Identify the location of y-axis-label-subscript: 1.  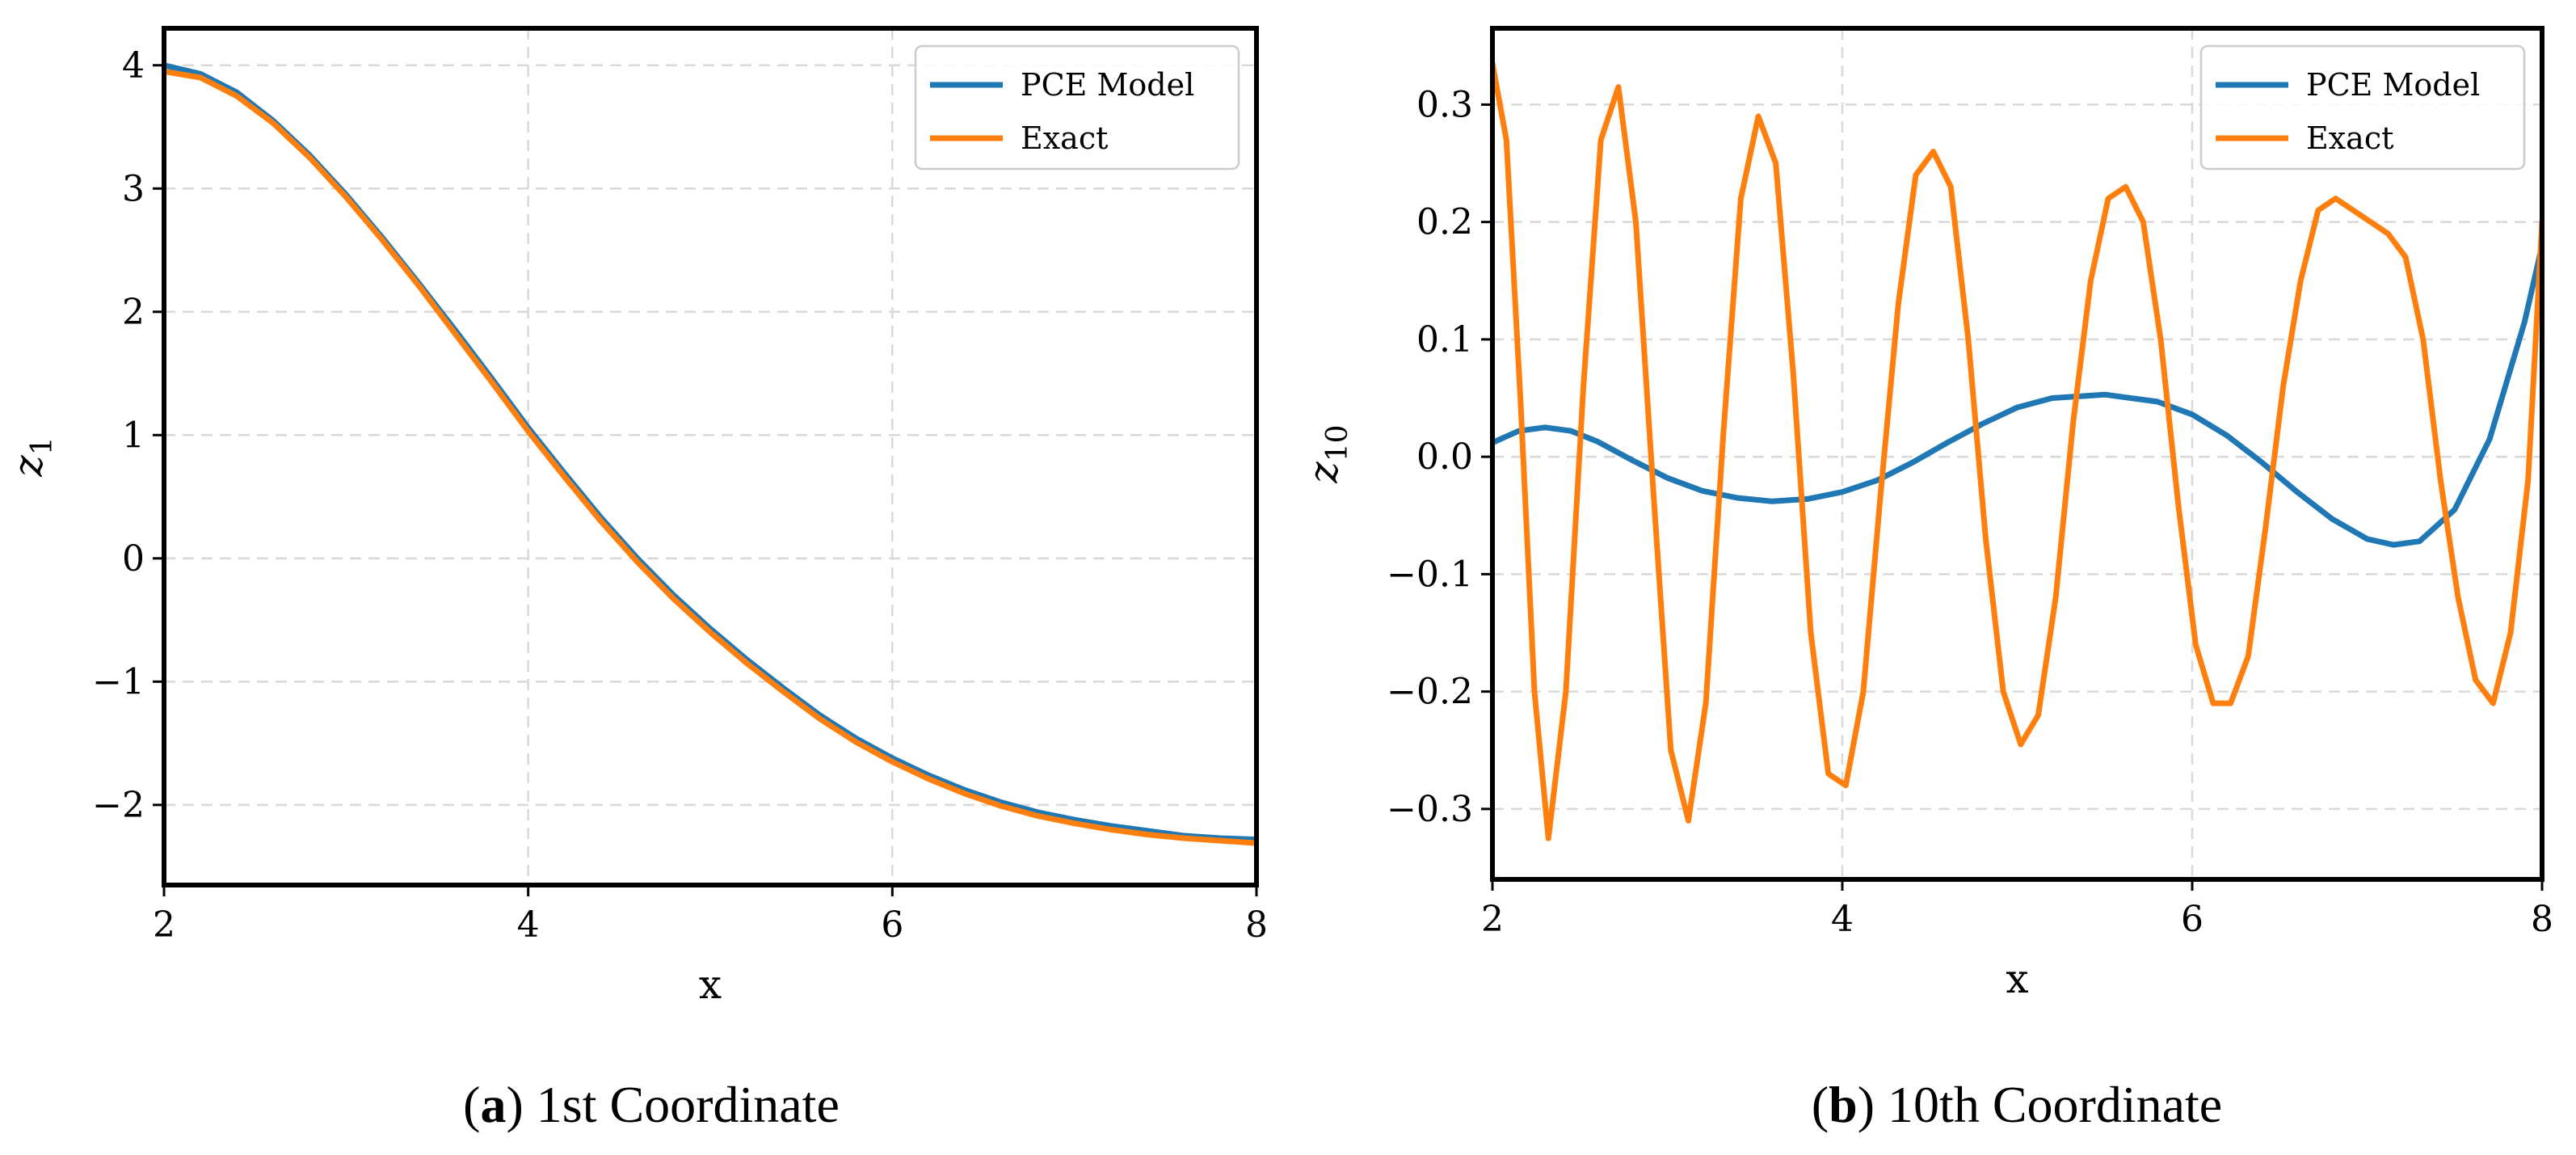
(42, 446).